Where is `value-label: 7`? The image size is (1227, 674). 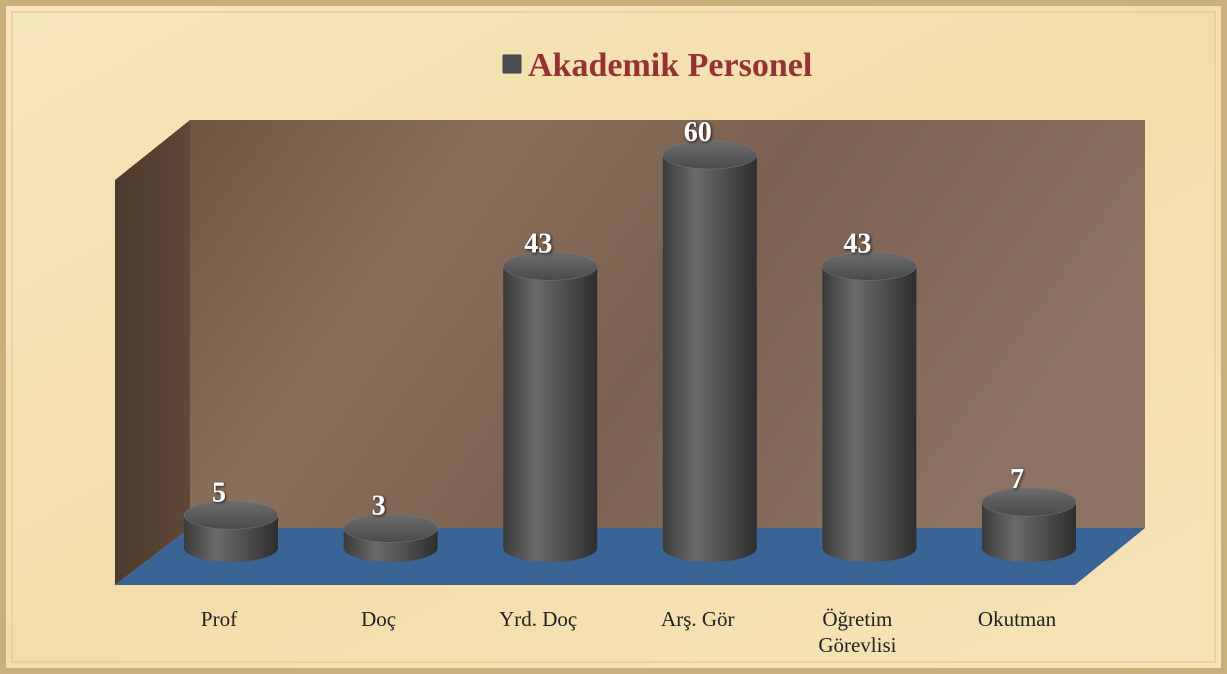 value-label: 7 is located at coordinates (1017, 479).